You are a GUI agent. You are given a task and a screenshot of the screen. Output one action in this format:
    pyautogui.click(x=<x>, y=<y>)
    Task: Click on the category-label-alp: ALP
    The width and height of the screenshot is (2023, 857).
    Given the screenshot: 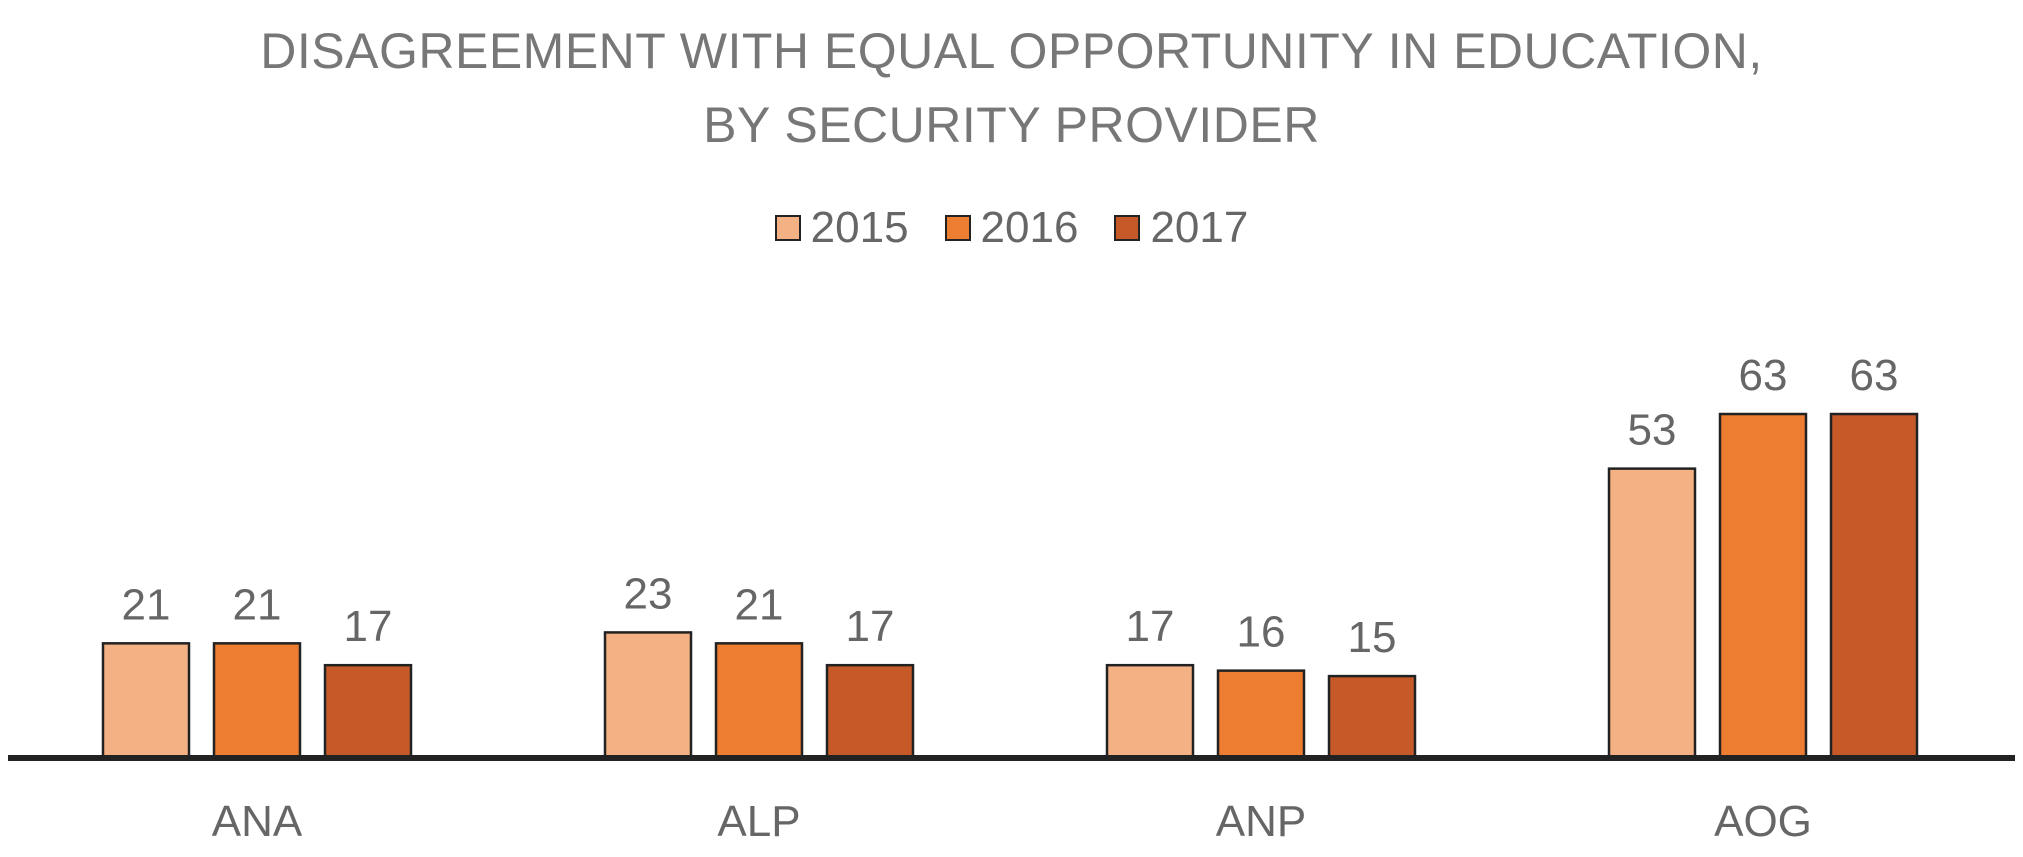 What is the action you would take?
    pyautogui.click(x=758, y=821)
    